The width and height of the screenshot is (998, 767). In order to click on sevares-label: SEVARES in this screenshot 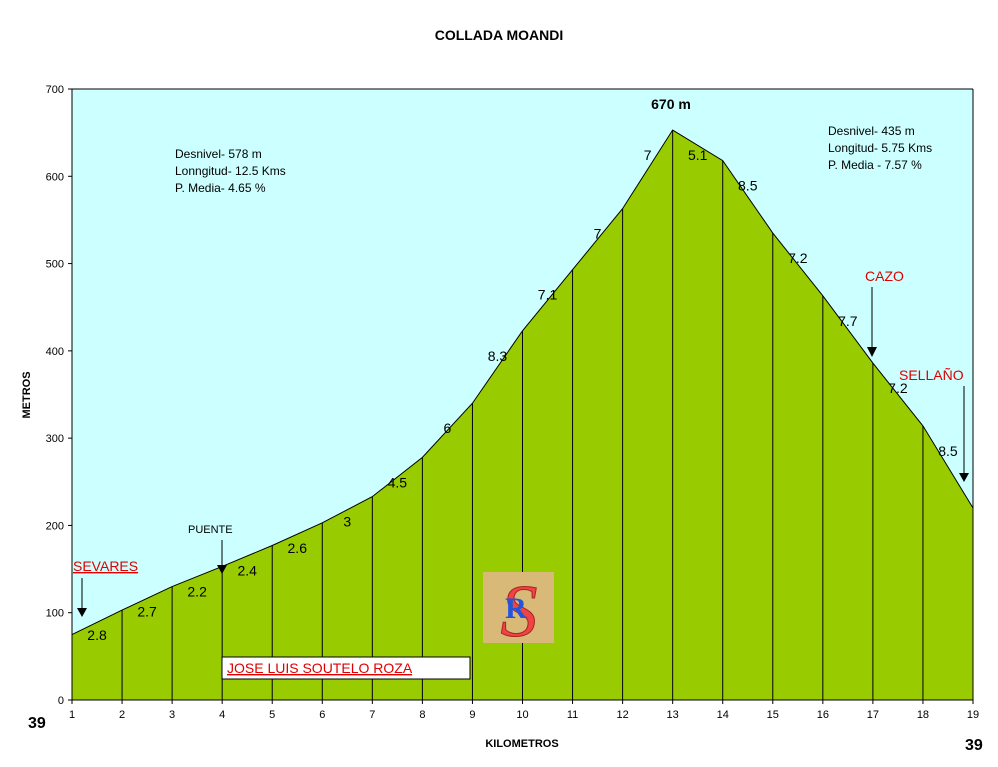, I will do `click(105, 566)`.